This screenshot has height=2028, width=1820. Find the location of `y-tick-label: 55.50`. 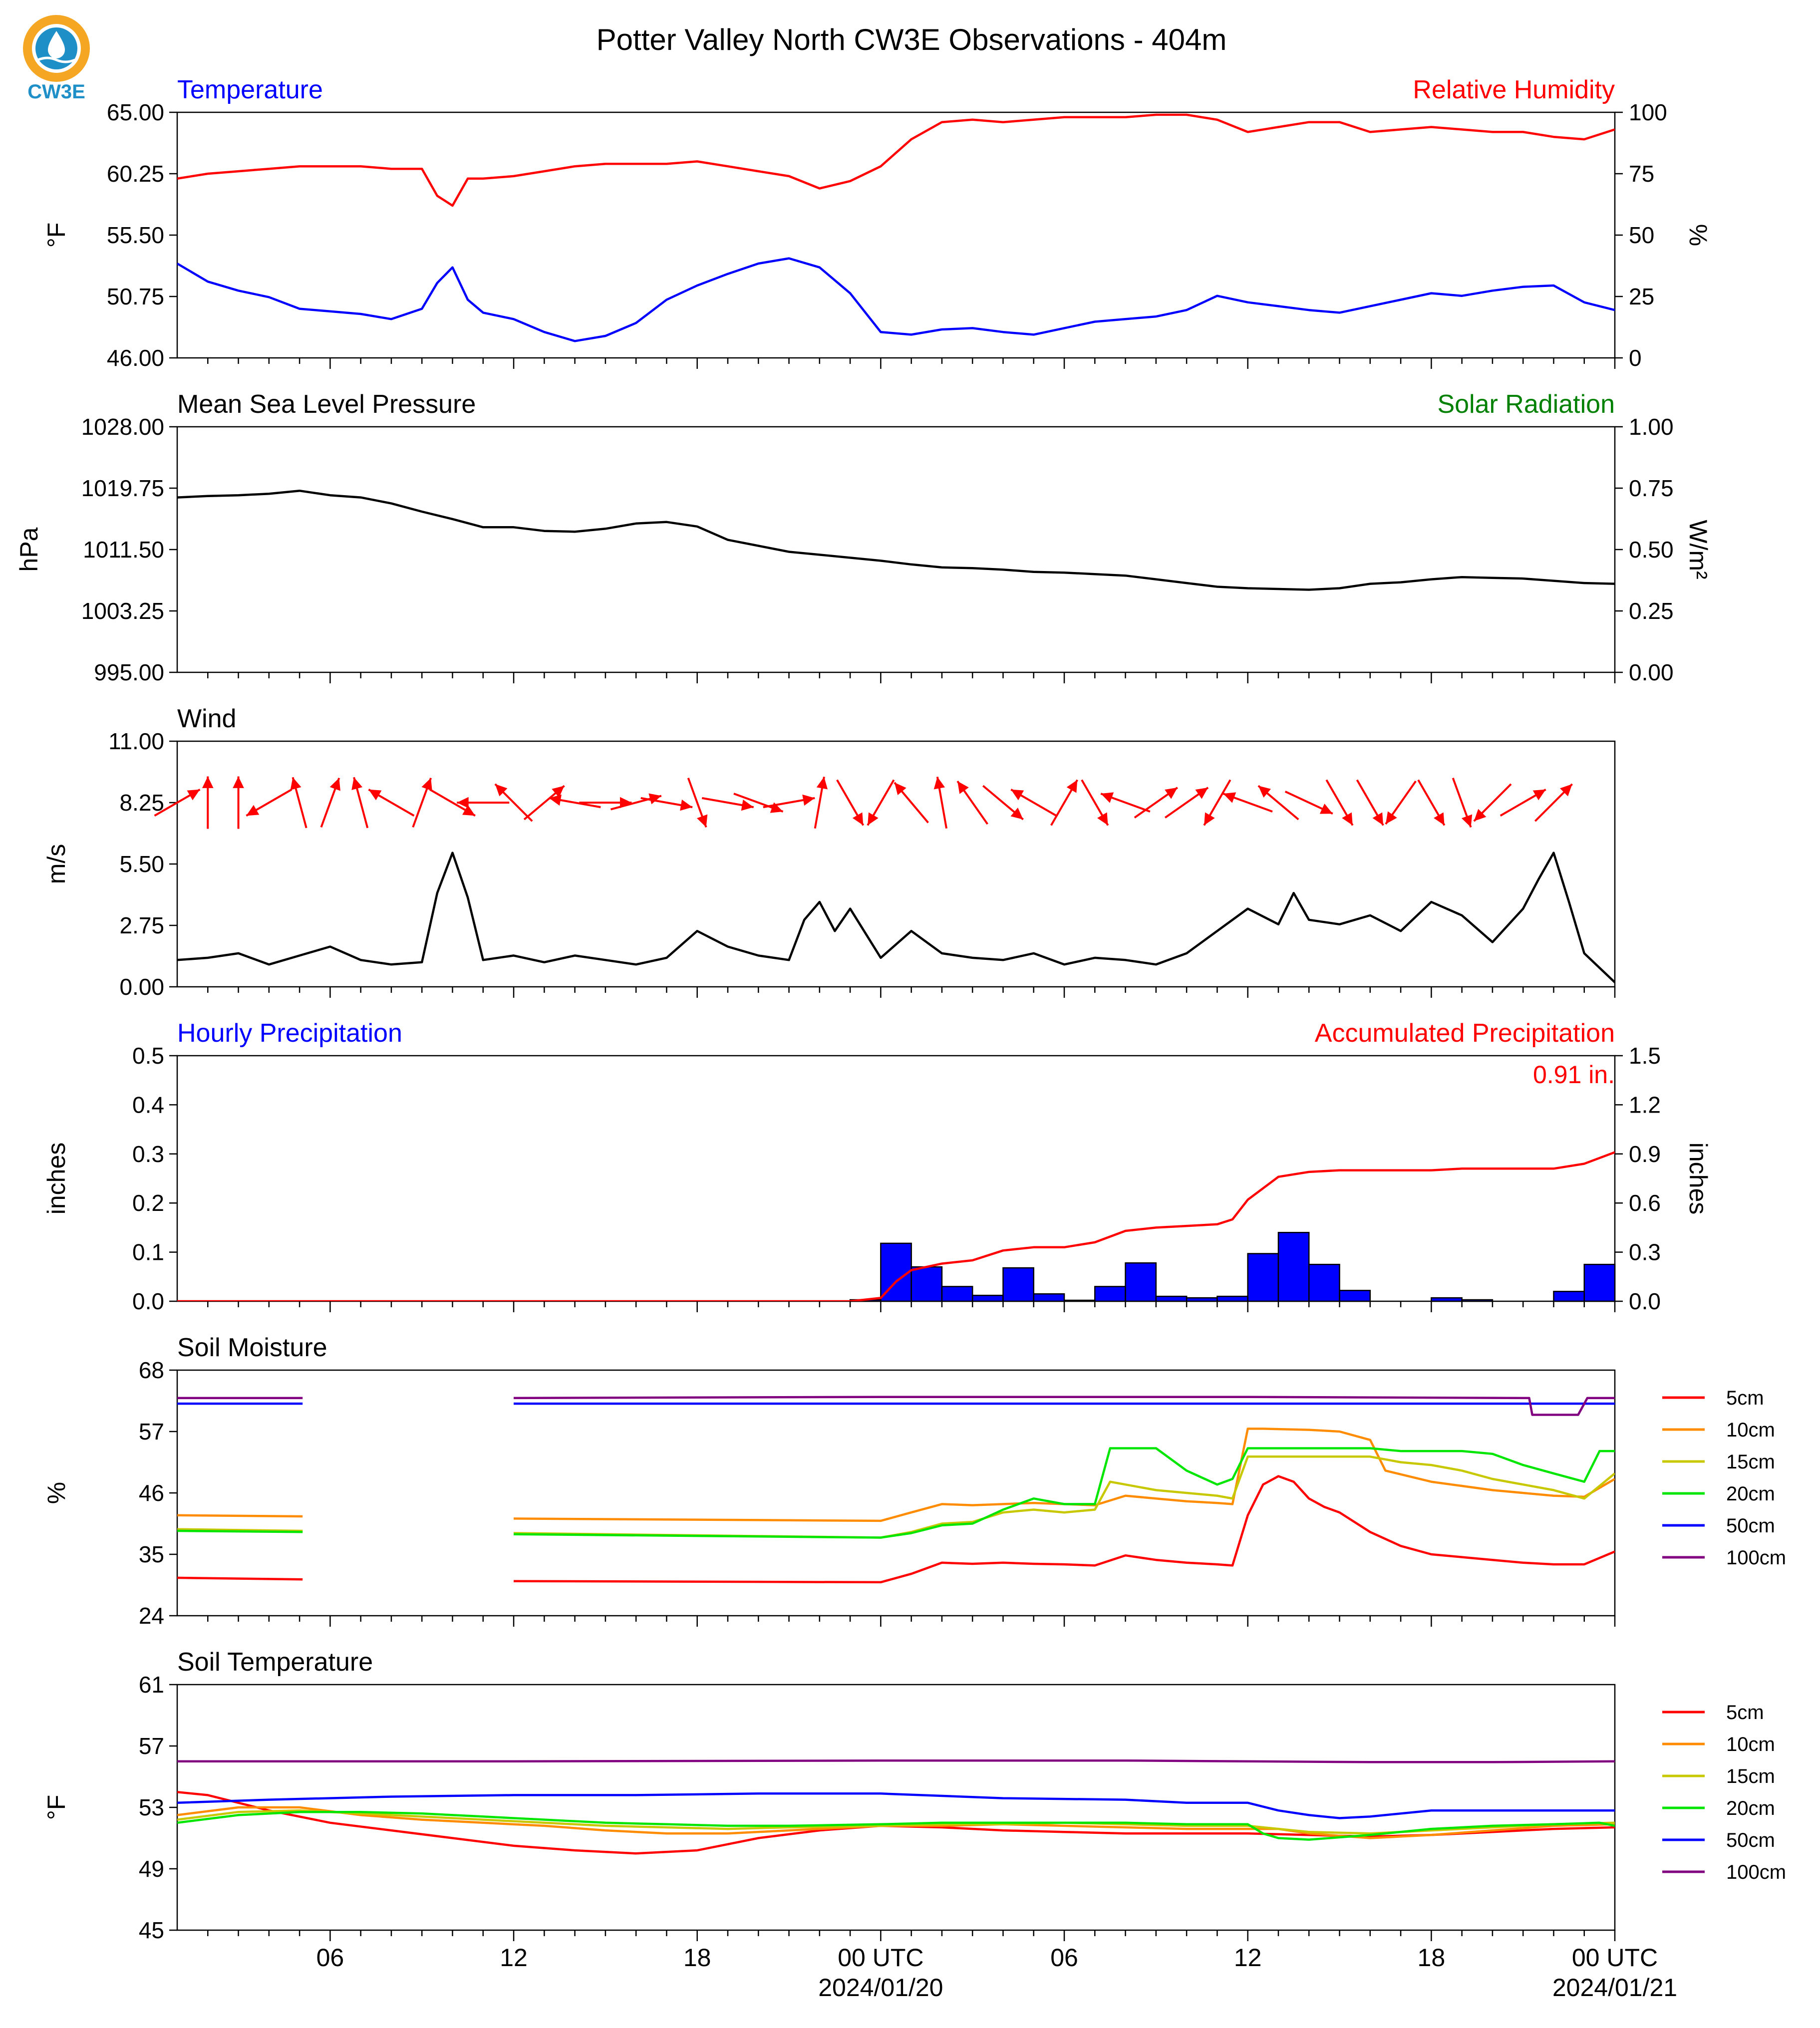

y-tick-label: 55.50 is located at coordinates (135, 235).